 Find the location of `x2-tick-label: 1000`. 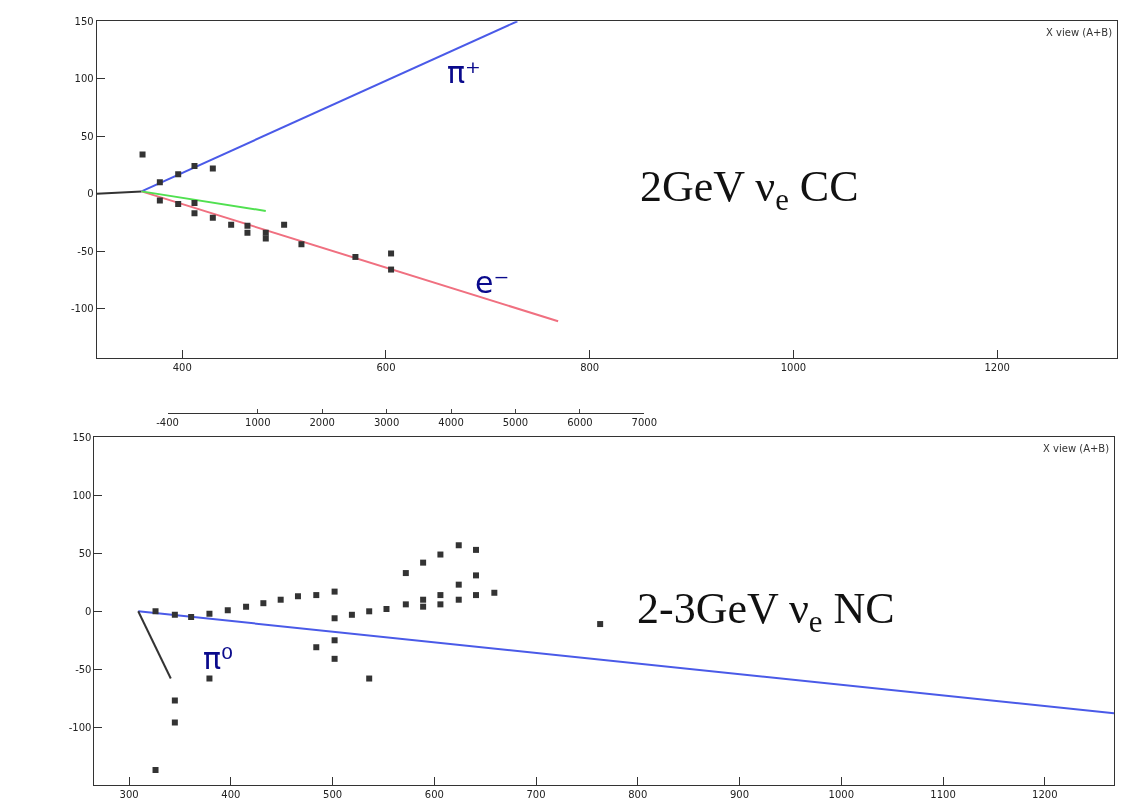

x2-tick-label: 1000 is located at coordinates (258, 422).